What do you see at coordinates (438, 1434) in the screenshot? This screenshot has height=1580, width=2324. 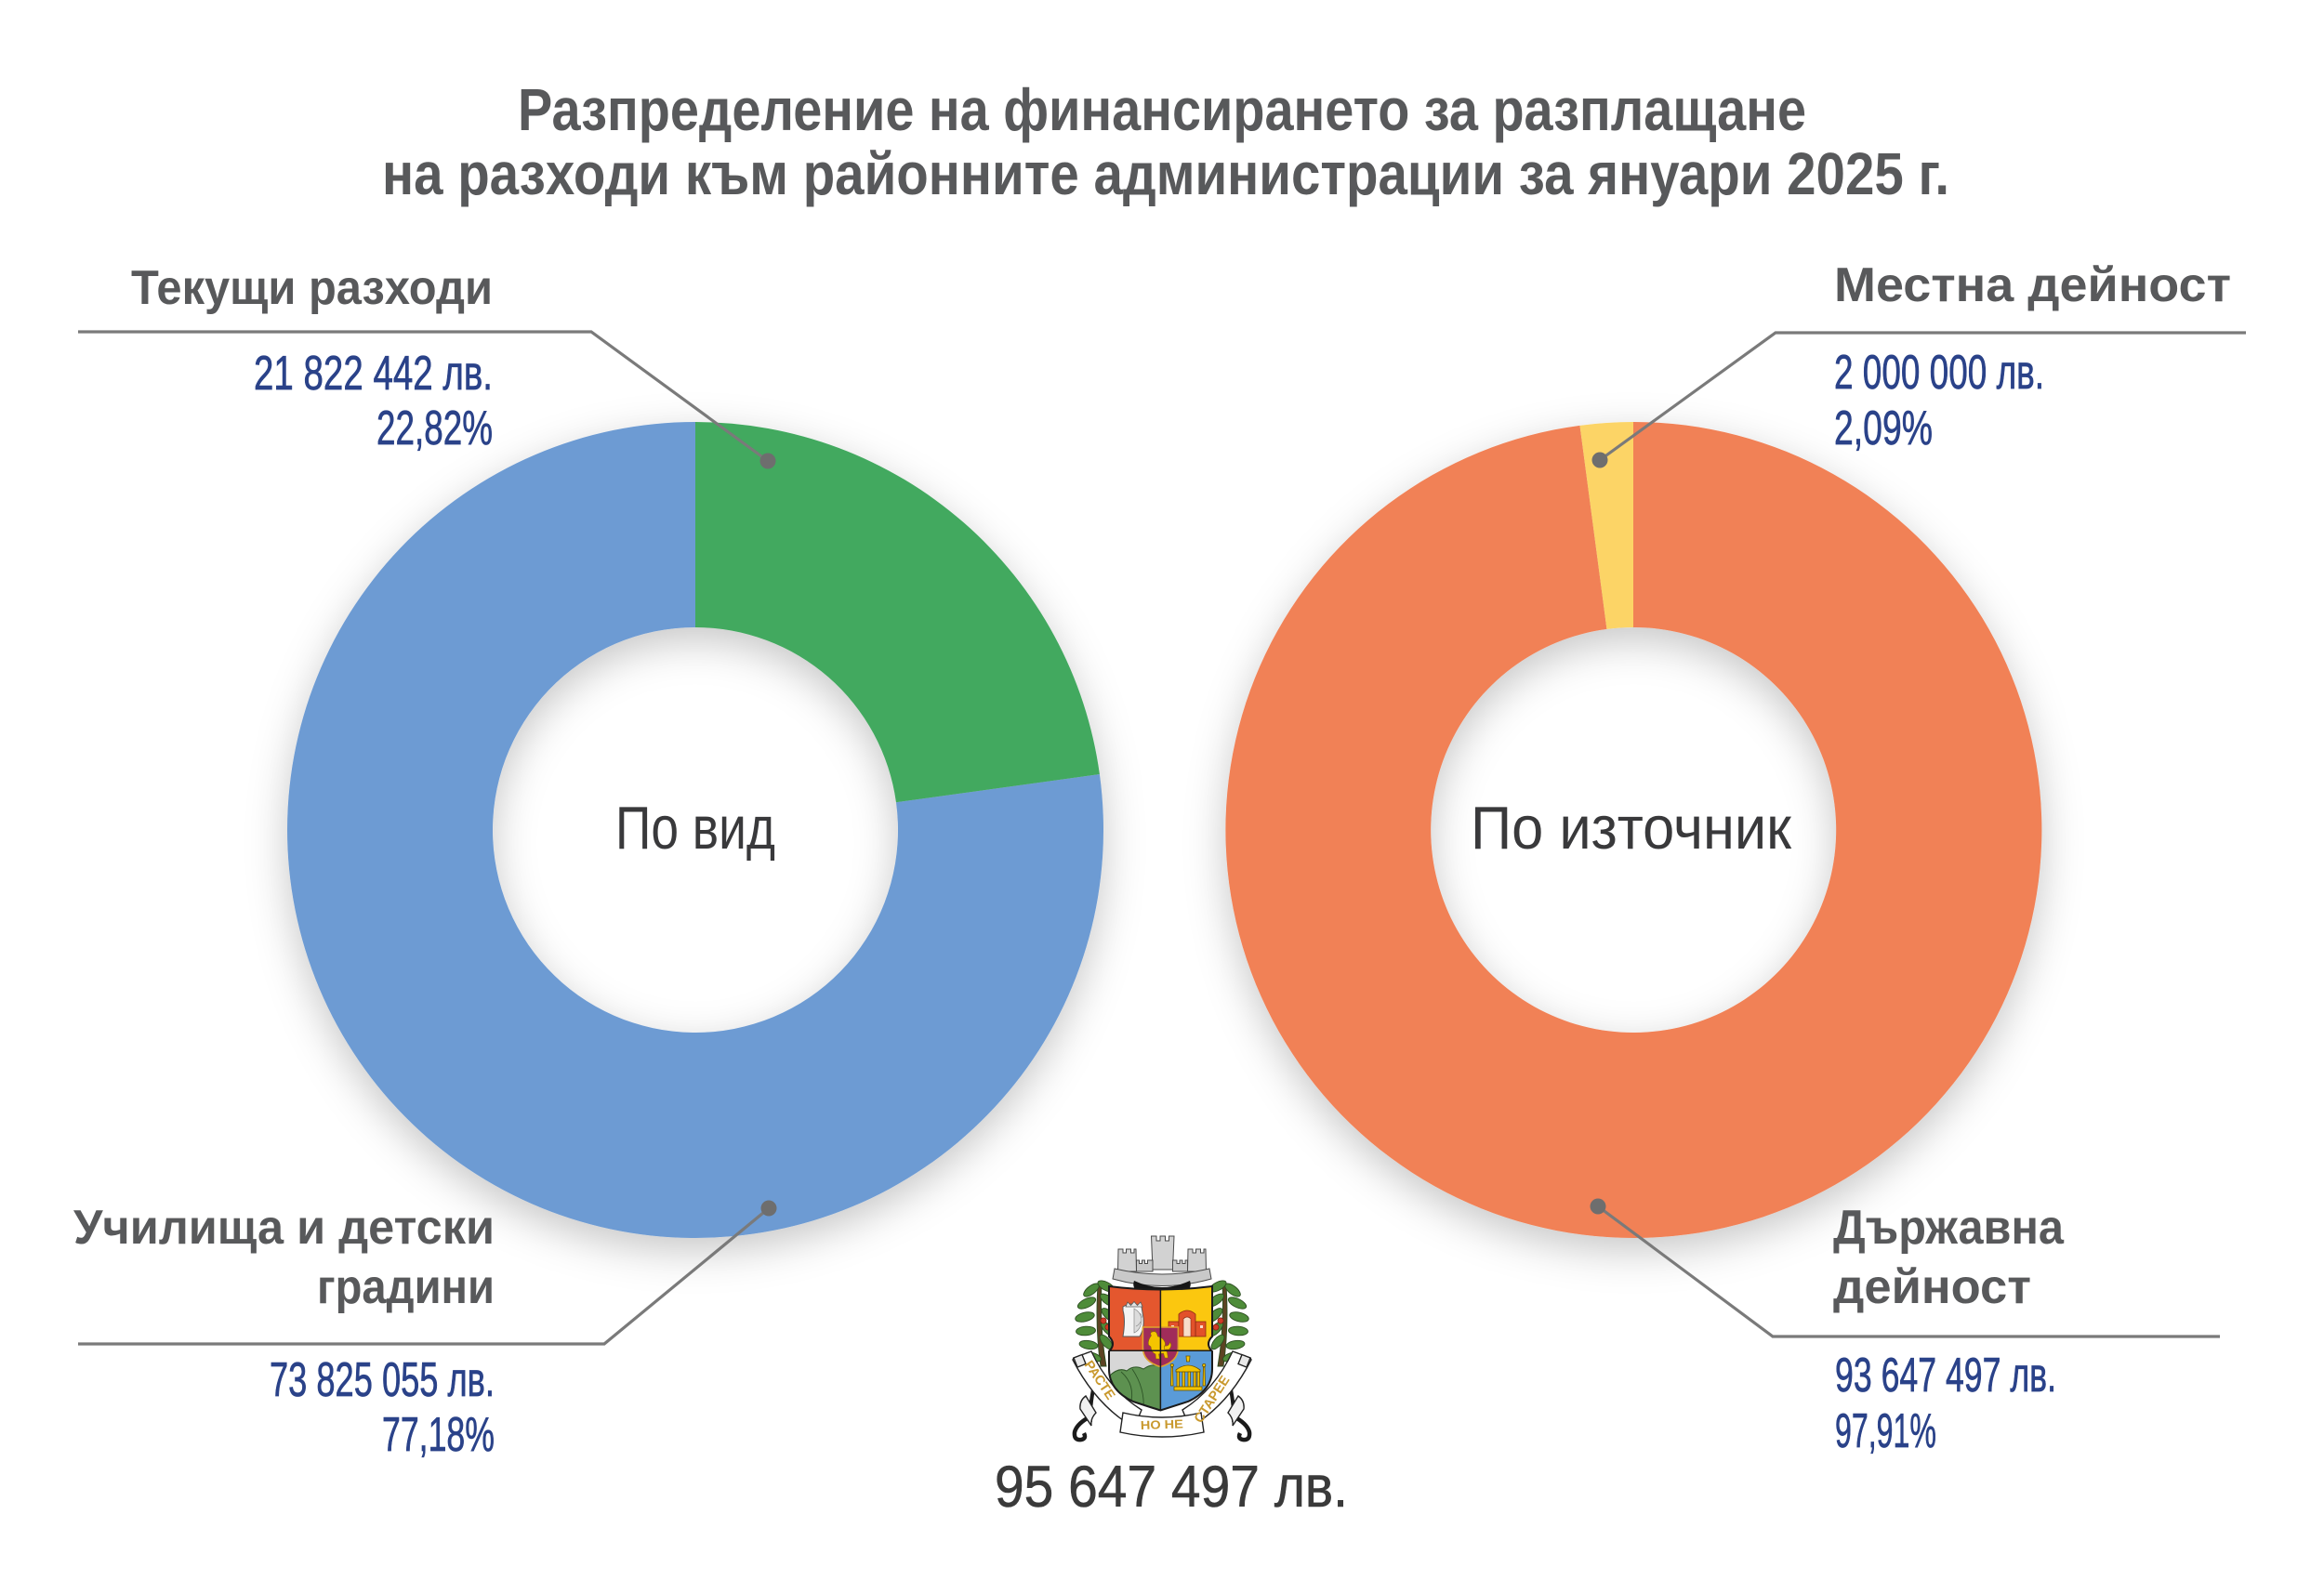 I see `svg-text: 77,18%` at bounding box center [438, 1434].